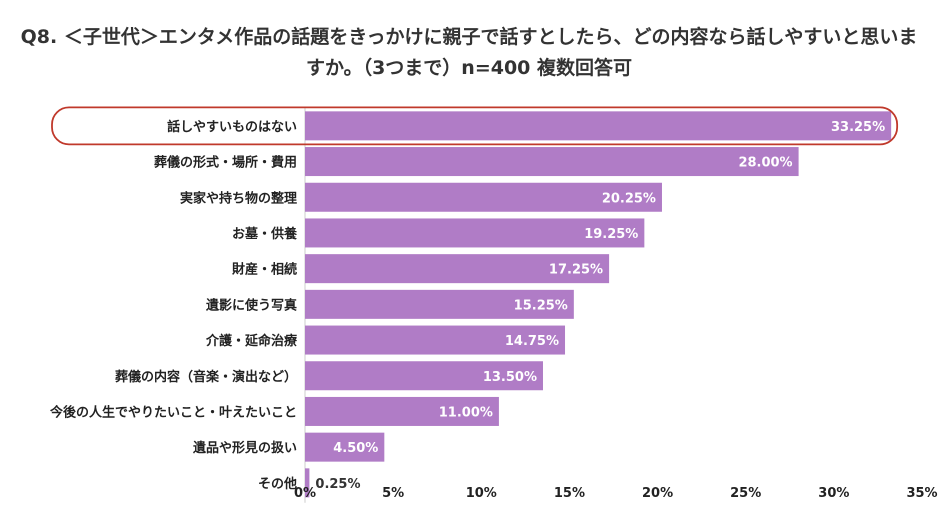 Image resolution: width=938 pixels, height=528 pixels. I want to click on value-label: 15.25%, so click(541, 305).